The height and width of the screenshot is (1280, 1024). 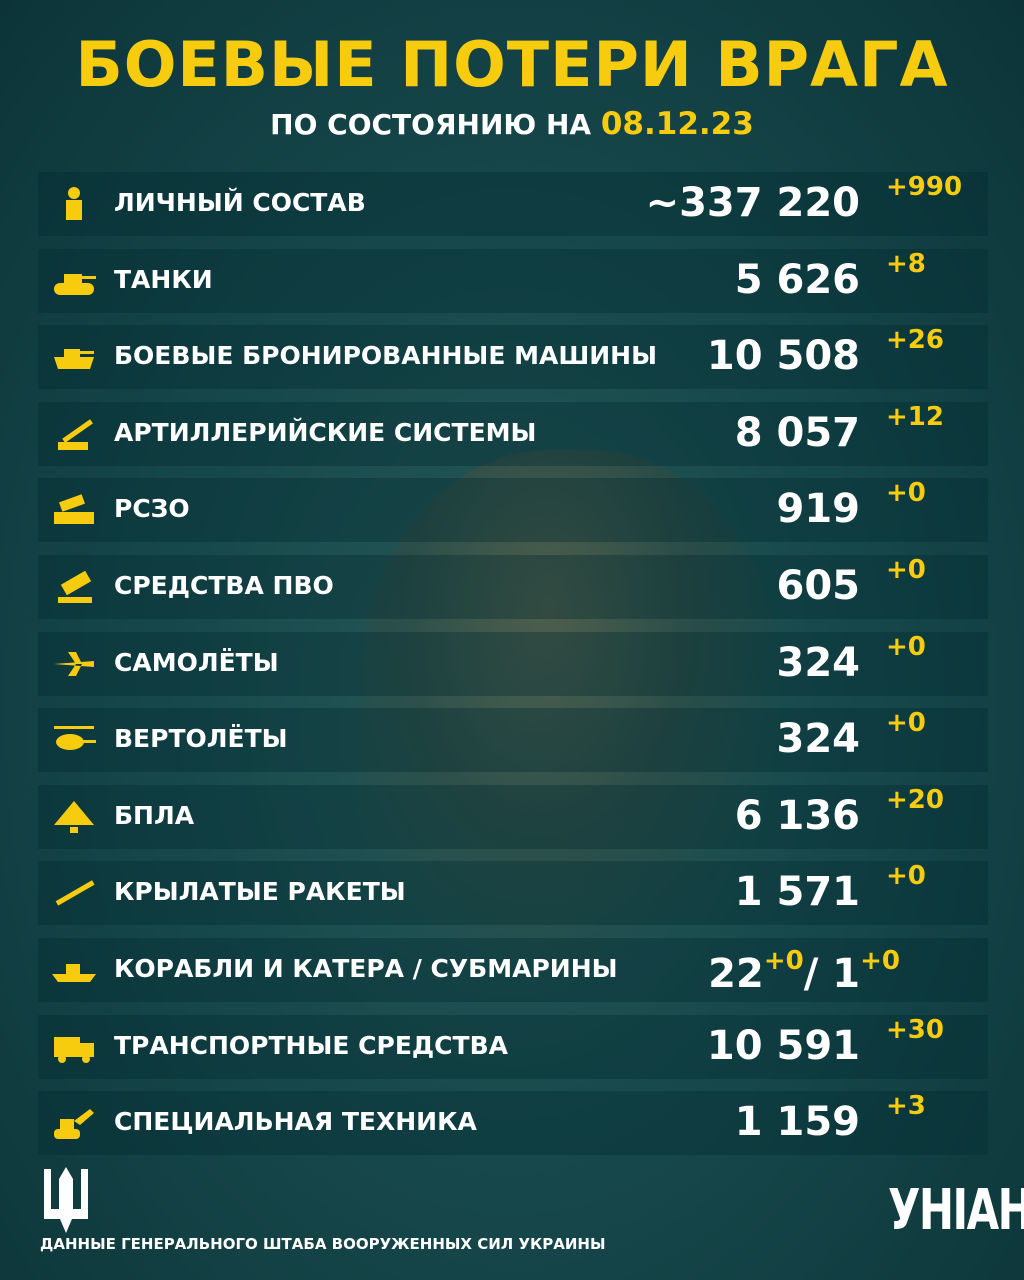 I want to click on stat-label: КРЫЛАТЫЕ РАКЕТЫ, so click(x=260, y=892).